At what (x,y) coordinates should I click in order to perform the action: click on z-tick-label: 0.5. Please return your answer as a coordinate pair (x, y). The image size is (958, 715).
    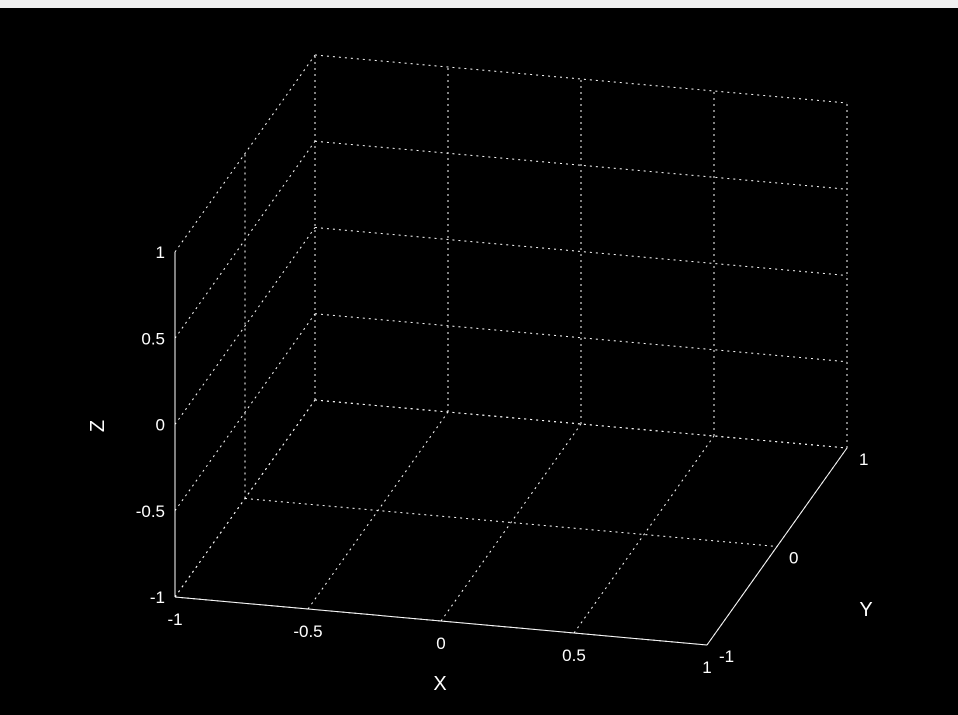
    Looking at the image, I should click on (153, 338).